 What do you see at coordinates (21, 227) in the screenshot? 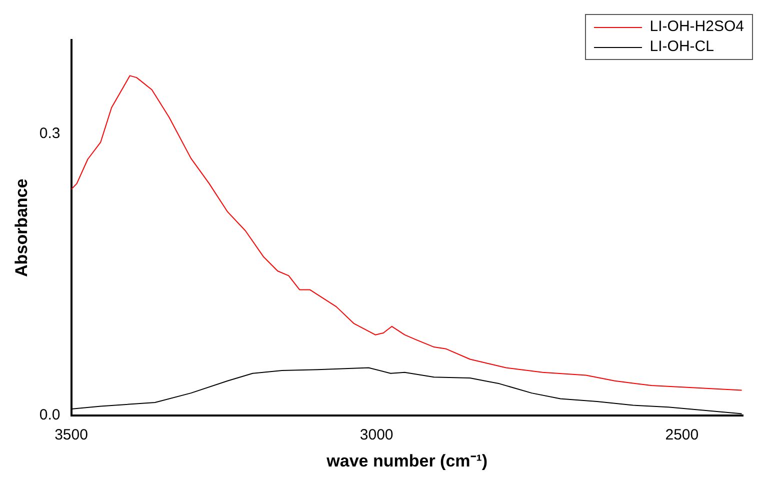
I see `y-axis-title: Absorbance` at bounding box center [21, 227].